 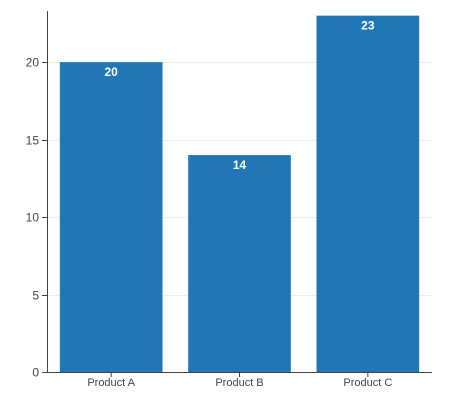 I want to click on x-tick-label: Product A, so click(x=111, y=383).